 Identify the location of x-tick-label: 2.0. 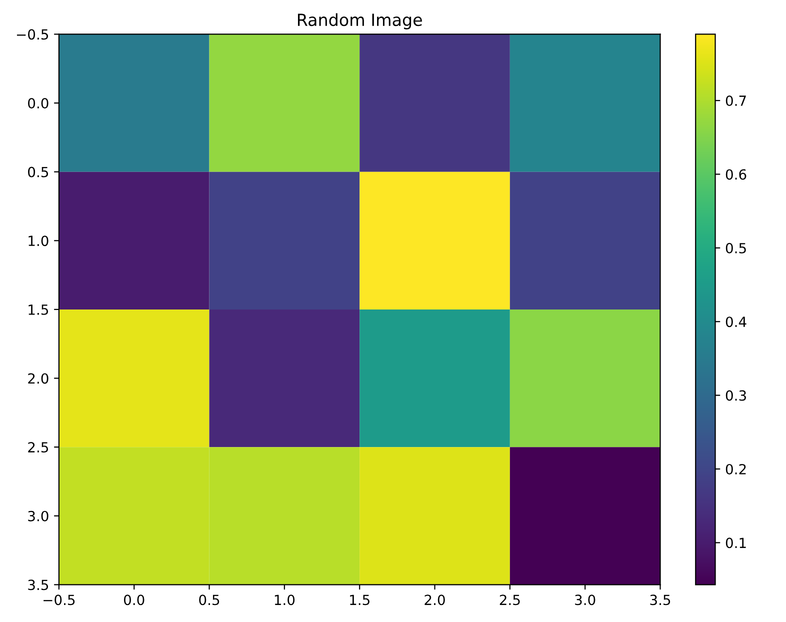
(434, 600).